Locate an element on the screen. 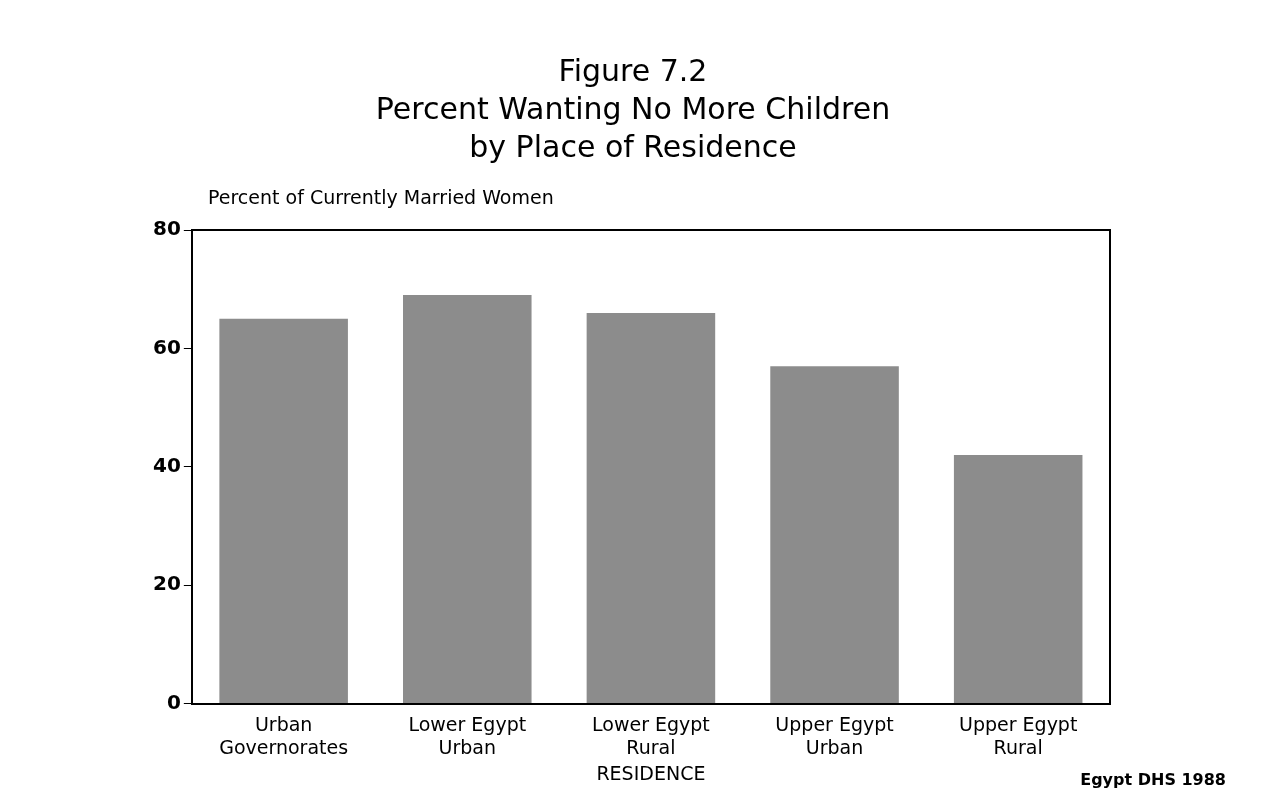 This screenshot has width=1266, height=805. x-tick-label: Lower Egypt Rural is located at coordinates (651, 735).